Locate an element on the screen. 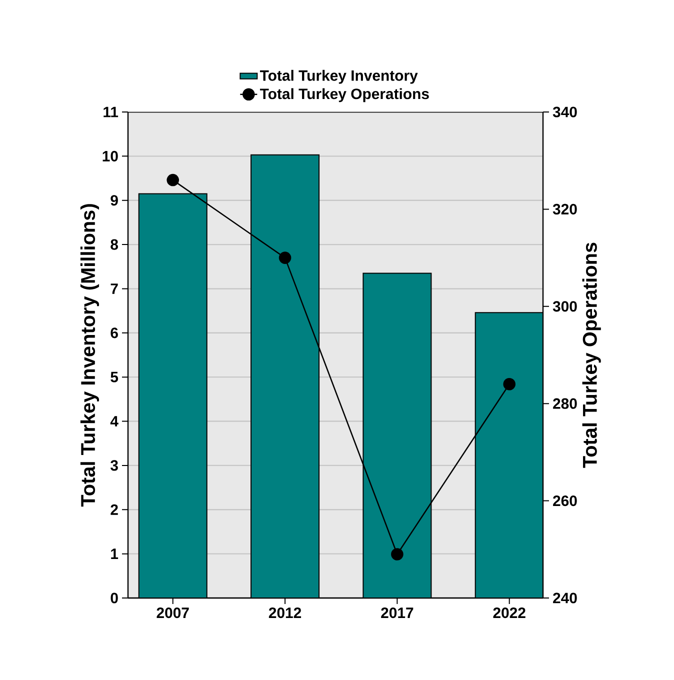 Image resolution: width=674 pixels, height=680 pixels. x-tick-label: 2017 is located at coordinates (397, 613).